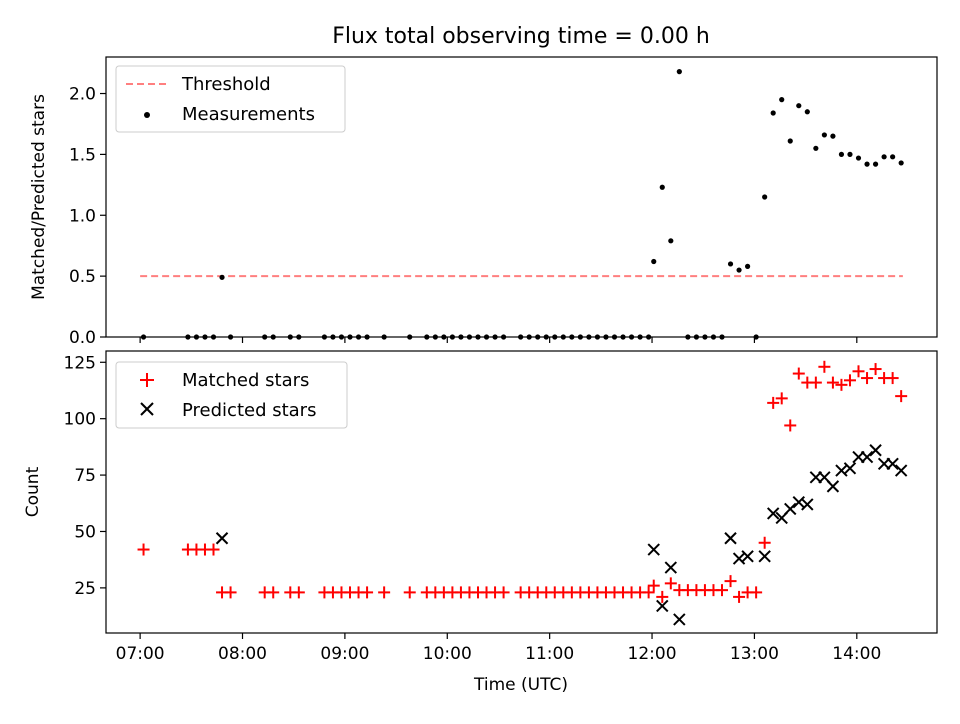 The height and width of the screenshot is (724, 960). What do you see at coordinates (652, 654) in the screenshot?
I see `bottom-xtick-label: 12:00` at bounding box center [652, 654].